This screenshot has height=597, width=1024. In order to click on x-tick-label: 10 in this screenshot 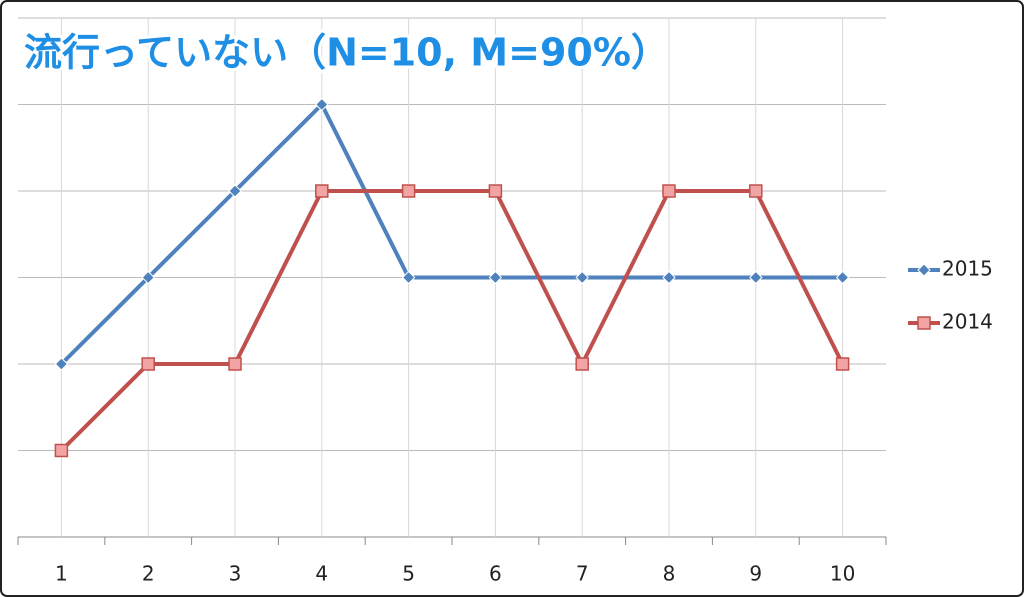, I will do `click(842, 574)`.